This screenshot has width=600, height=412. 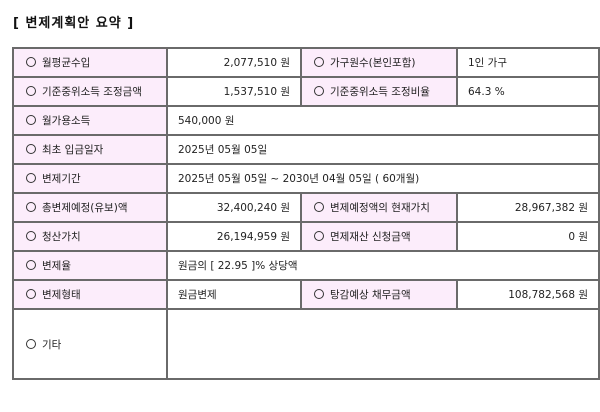 What do you see at coordinates (370, 237) in the screenshot?
I see `label-text: 면제재산 신청금액` at bounding box center [370, 237].